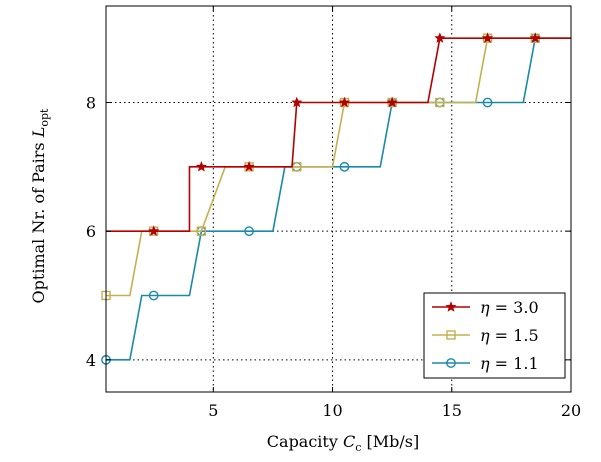  I want to click on x-tick-label: 15, so click(452, 410).